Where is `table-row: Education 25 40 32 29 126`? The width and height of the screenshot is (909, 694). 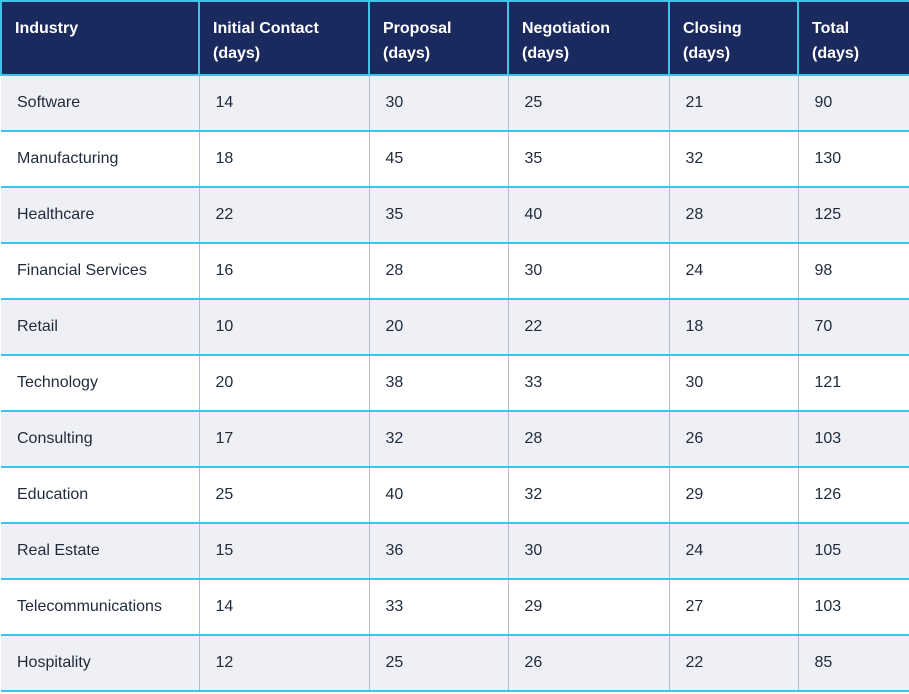
table-row: Education 25 40 32 29 126 is located at coordinates (455, 495).